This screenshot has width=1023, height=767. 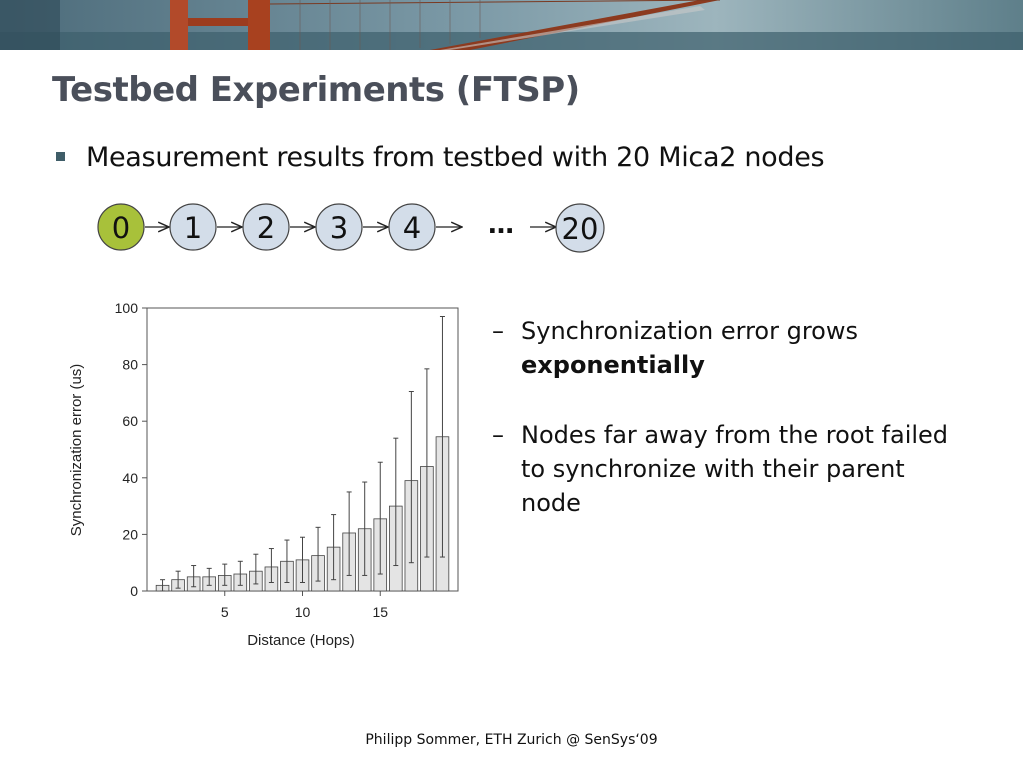 What do you see at coordinates (134, 591) in the screenshot?
I see `y-tick-label: 0` at bounding box center [134, 591].